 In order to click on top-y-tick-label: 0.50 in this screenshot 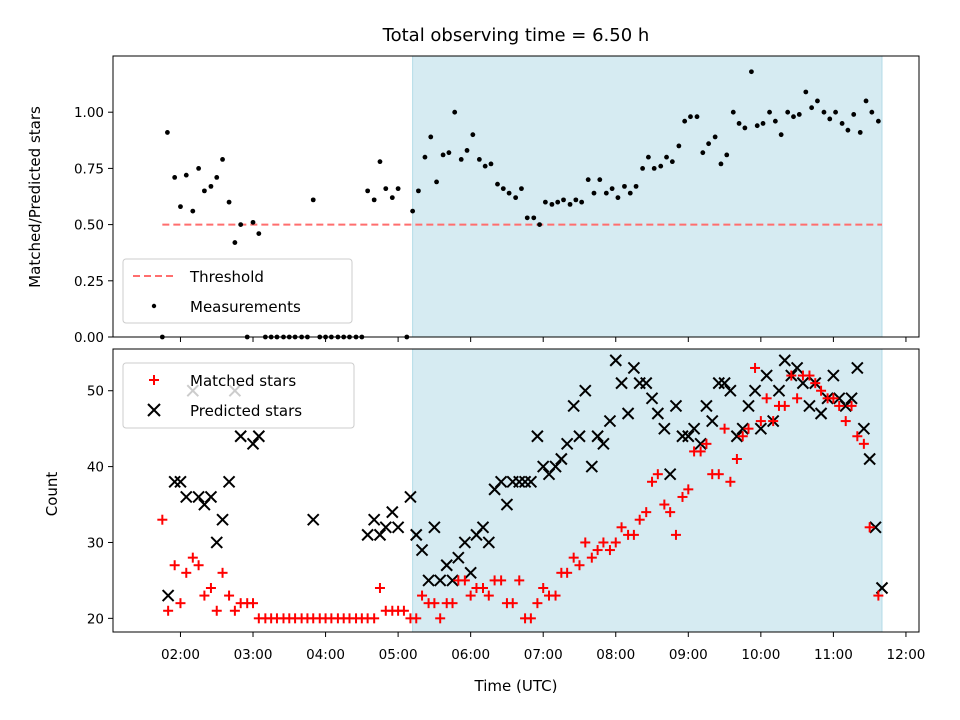, I will do `click(89, 226)`.